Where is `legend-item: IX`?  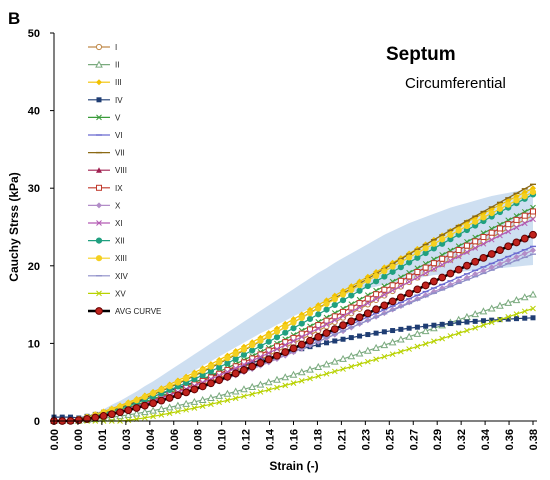 legend-item: IX is located at coordinates (105, 188).